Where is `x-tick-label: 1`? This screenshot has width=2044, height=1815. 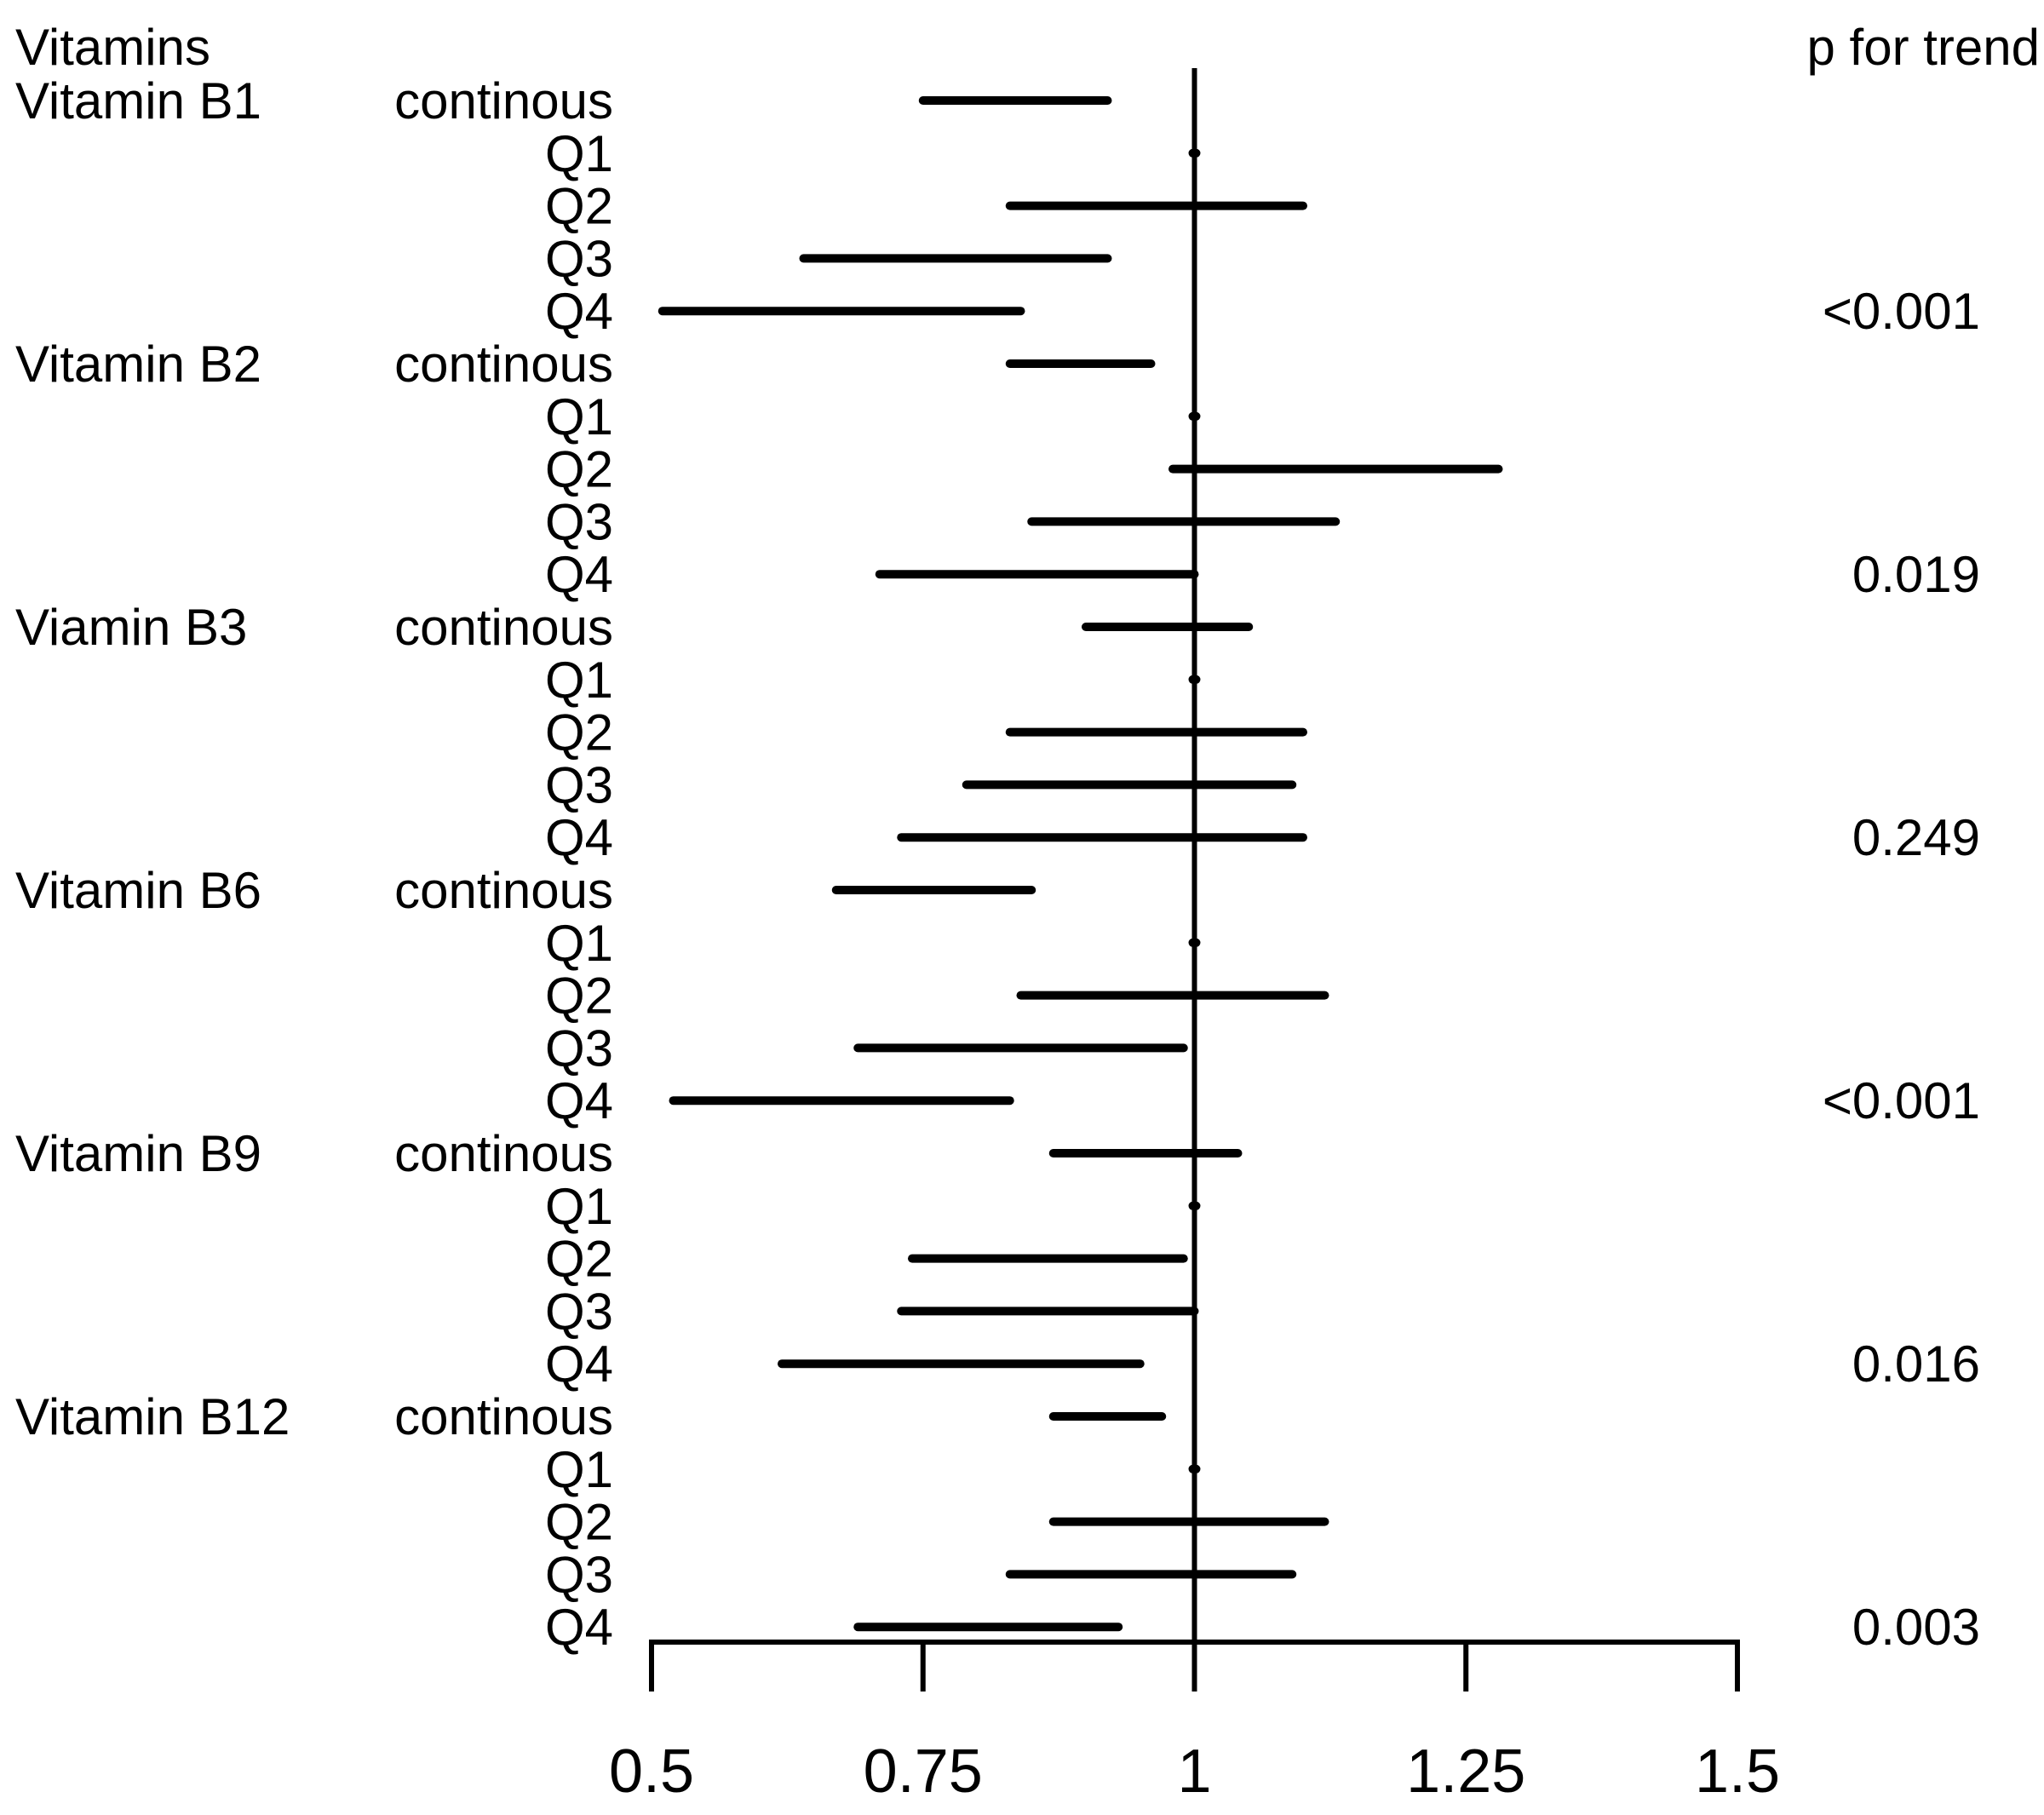
x-tick-label: 1 is located at coordinates (1194, 1772).